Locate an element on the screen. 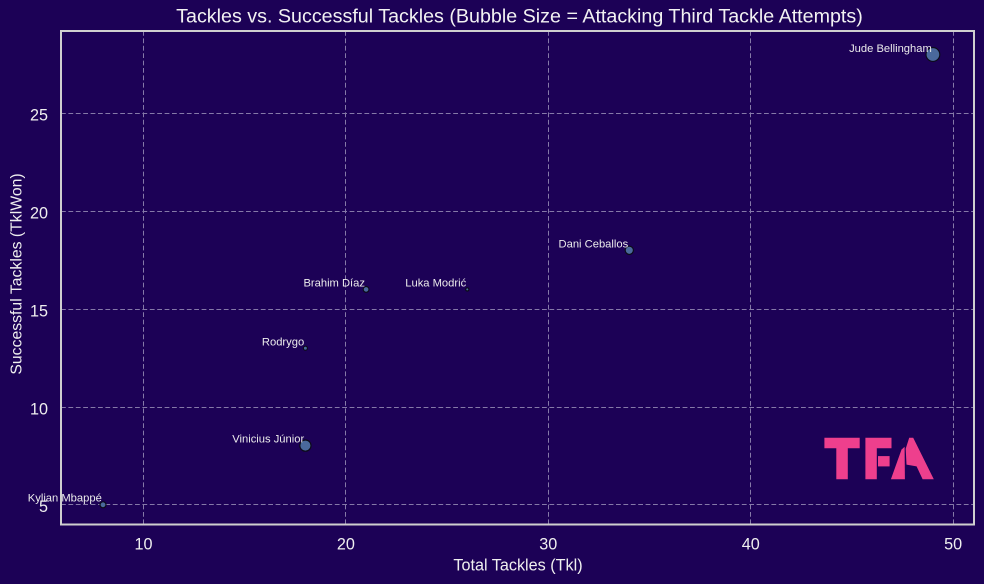 This screenshot has height=584, width=984. svg-text: Rodrygo is located at coordinates (283, 342).